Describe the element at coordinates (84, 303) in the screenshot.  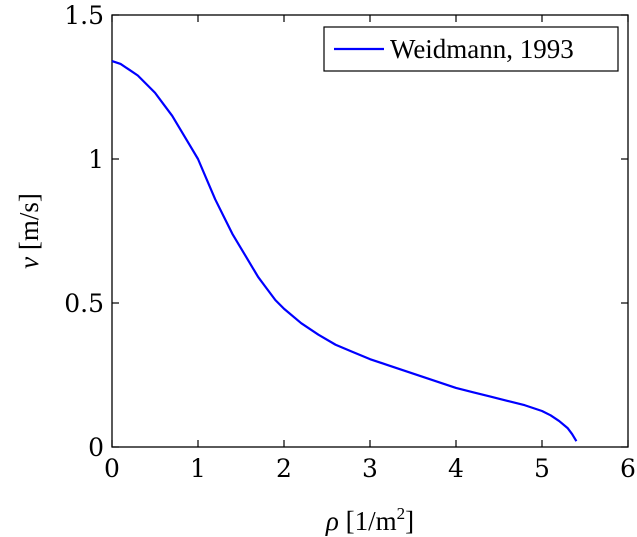
I see `y-tick-label: 0.5` at that location.